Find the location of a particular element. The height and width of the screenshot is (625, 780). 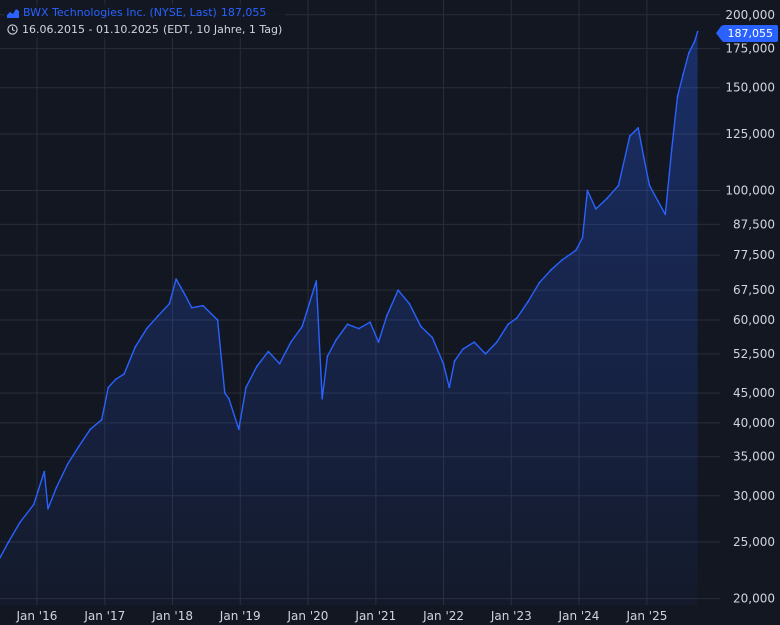

legend-title: BWX Technologies Inc. (NYSE, Last) is located at coordinates (120, 12).